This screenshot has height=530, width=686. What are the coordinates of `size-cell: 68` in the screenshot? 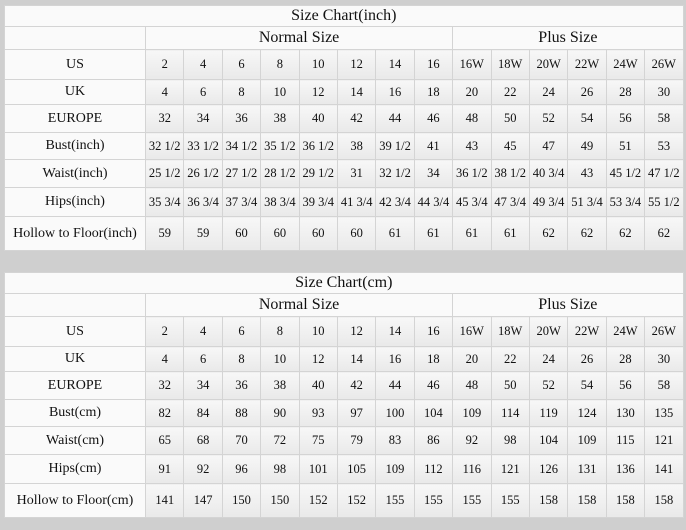 It's located at (203, 440).